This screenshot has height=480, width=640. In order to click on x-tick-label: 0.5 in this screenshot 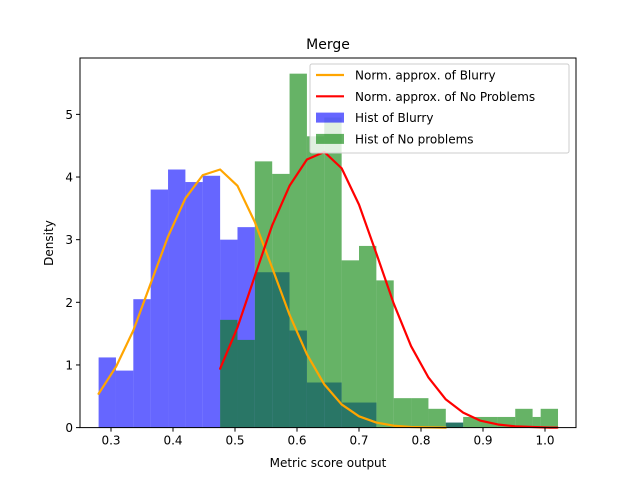, I will do `click(234, 441)`.